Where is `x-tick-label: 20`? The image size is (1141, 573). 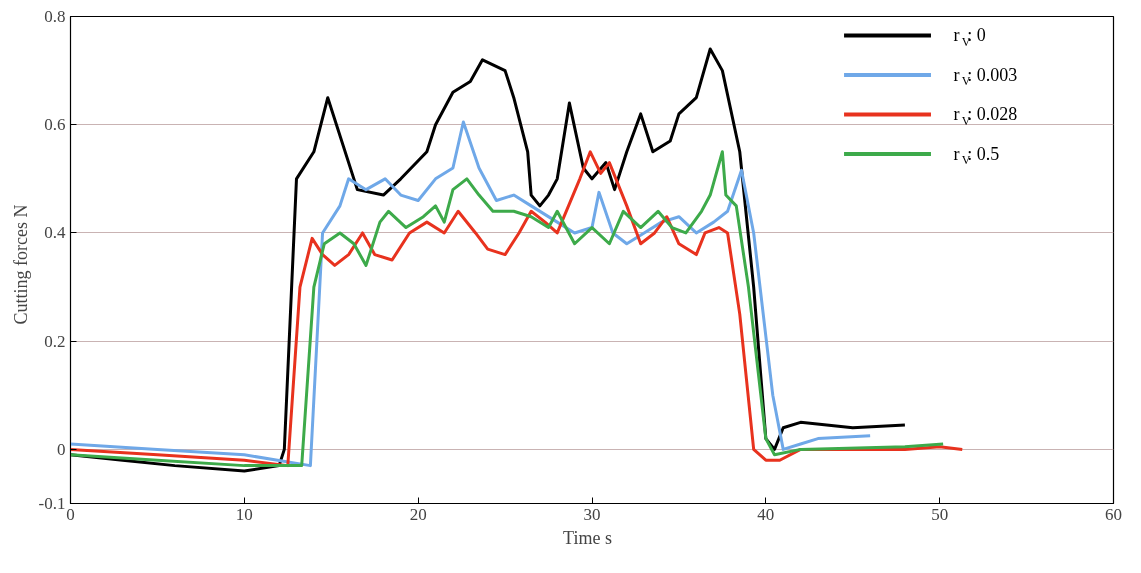 x-tick-label: 20 is located at coordinates (418, 514).